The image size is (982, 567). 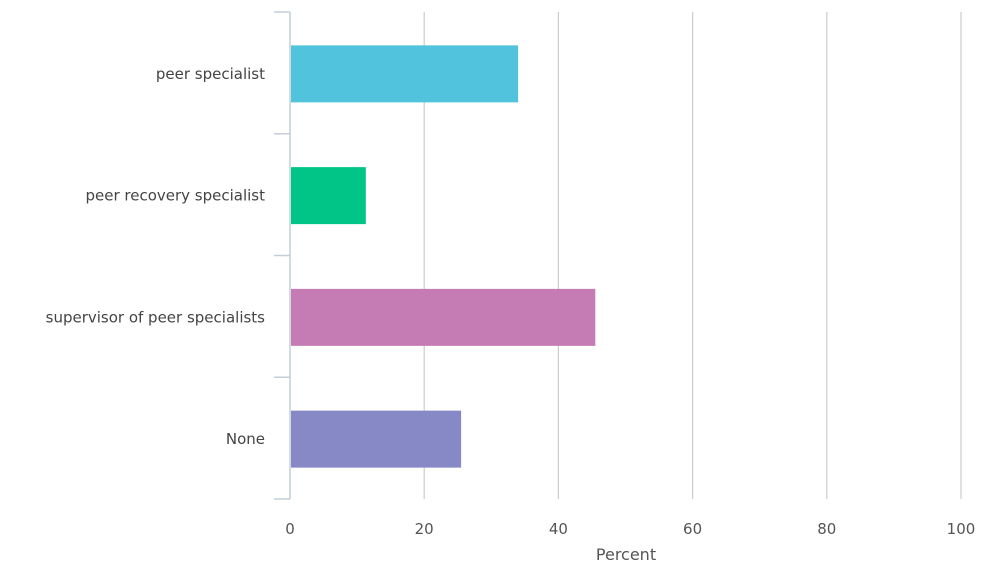 What do you see at coordinates (558, 529) in the screenshot?
I see `x-tick-label: 40` at bounding box center [558, 529].